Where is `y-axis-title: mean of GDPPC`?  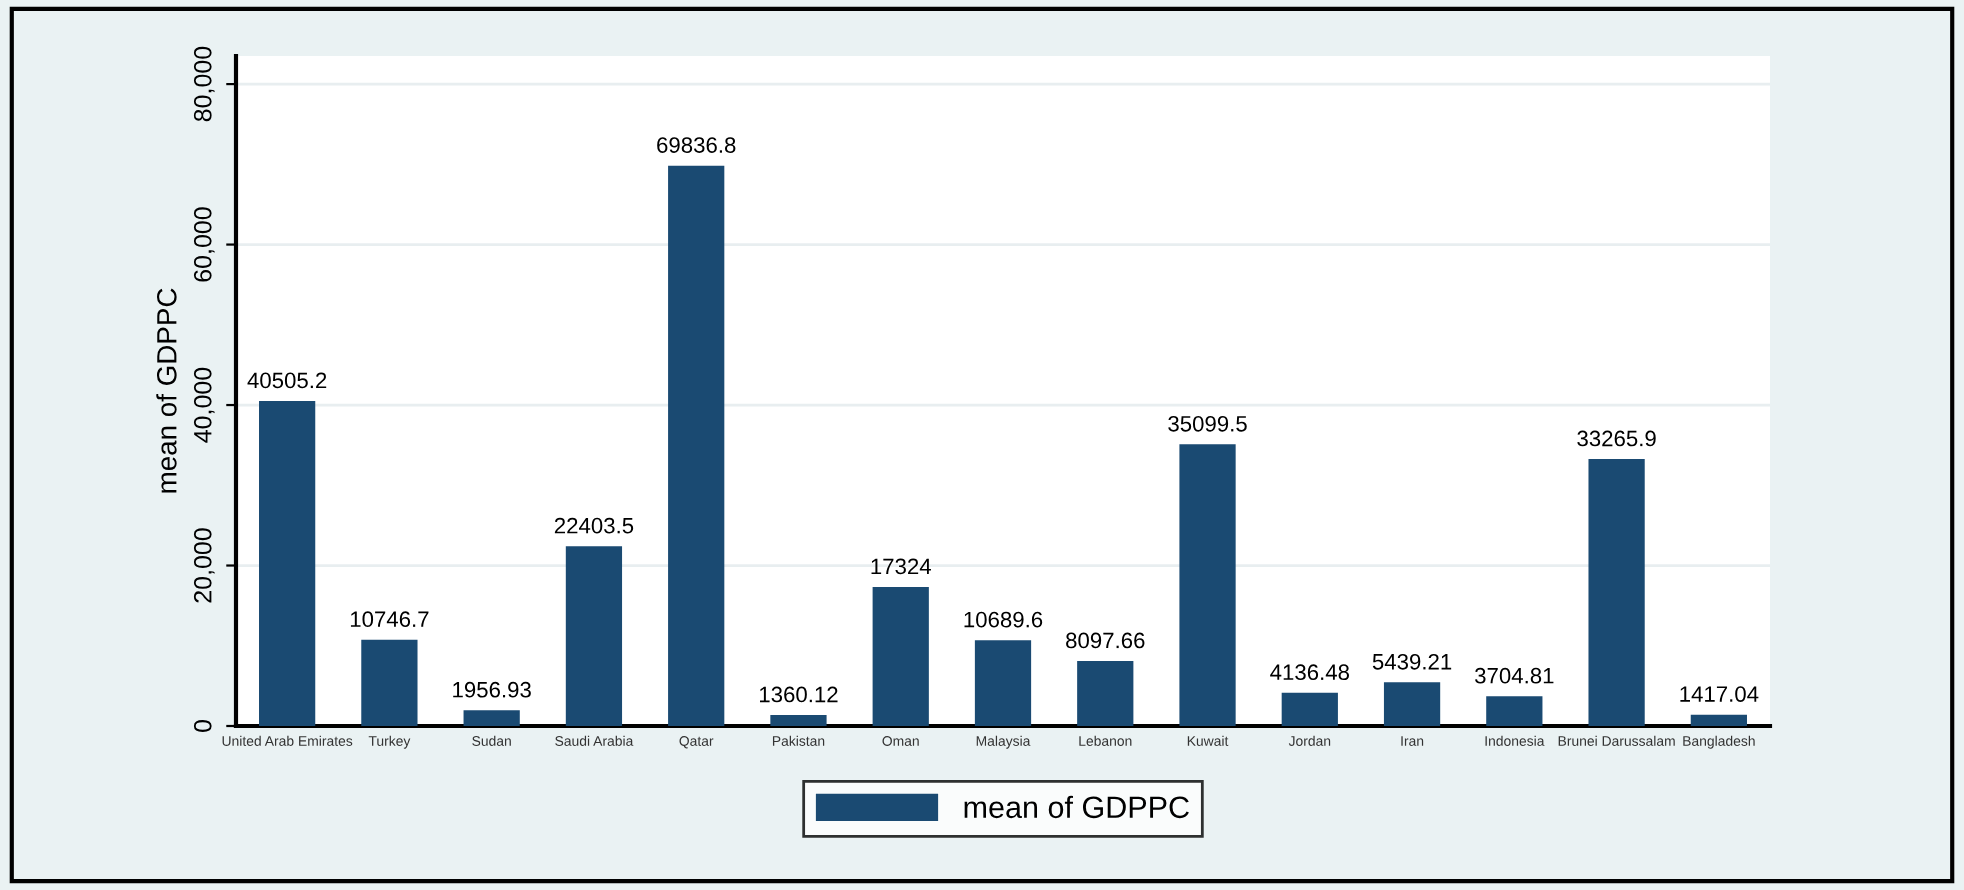 y-axis-title: mean of GDPPC is located at coordinates (166, 390).